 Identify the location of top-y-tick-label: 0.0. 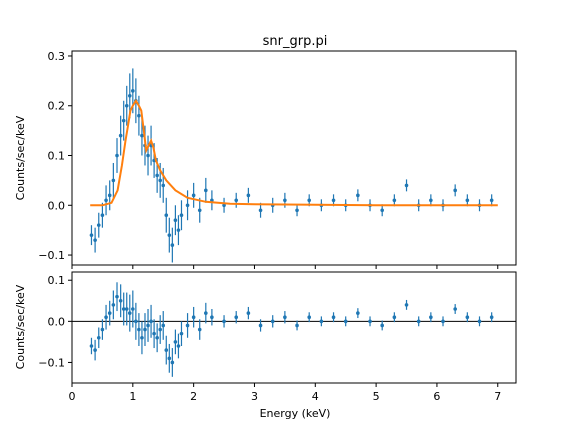
(57, 205).